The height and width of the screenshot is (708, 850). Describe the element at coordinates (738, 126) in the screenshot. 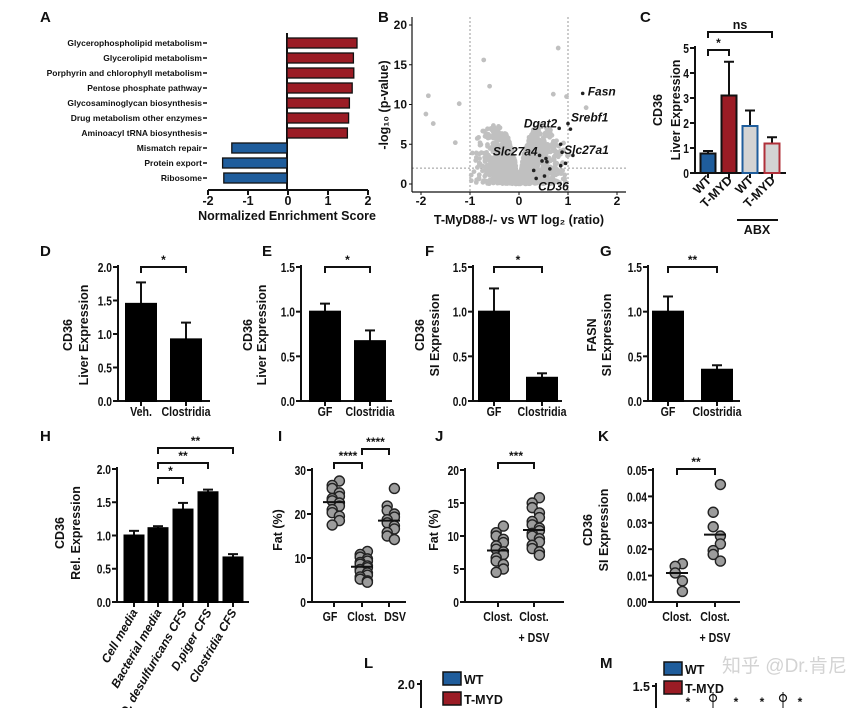

I see `chart-c` at that location.